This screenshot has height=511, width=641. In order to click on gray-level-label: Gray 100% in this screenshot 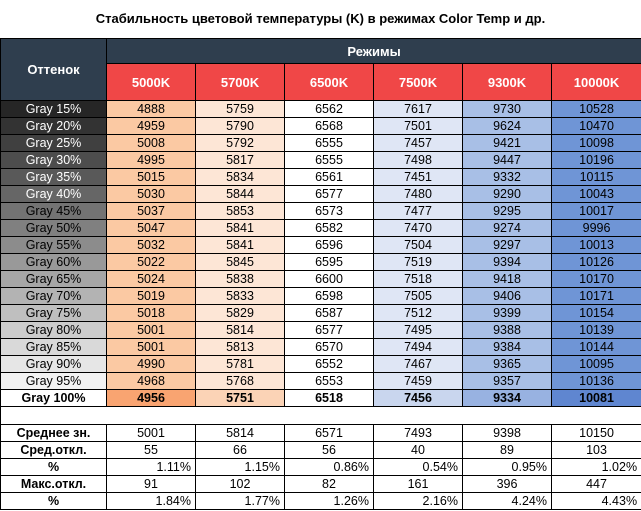, I will do `click(53, 398)`.